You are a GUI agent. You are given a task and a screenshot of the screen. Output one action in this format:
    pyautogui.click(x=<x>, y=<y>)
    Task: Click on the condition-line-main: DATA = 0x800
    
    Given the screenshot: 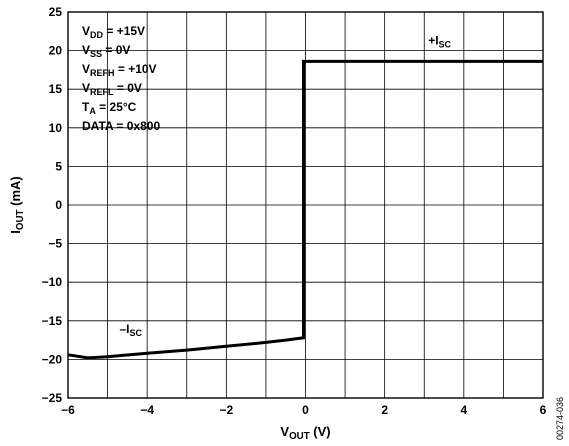 What is the action you would take?
    pyautogui.click(x=121, y=126)
    